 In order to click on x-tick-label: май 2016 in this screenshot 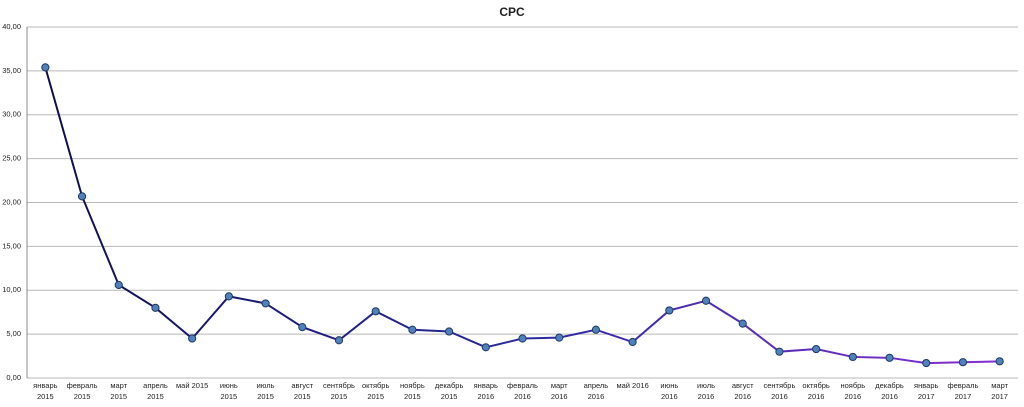, I will do `click(632, 385)`.